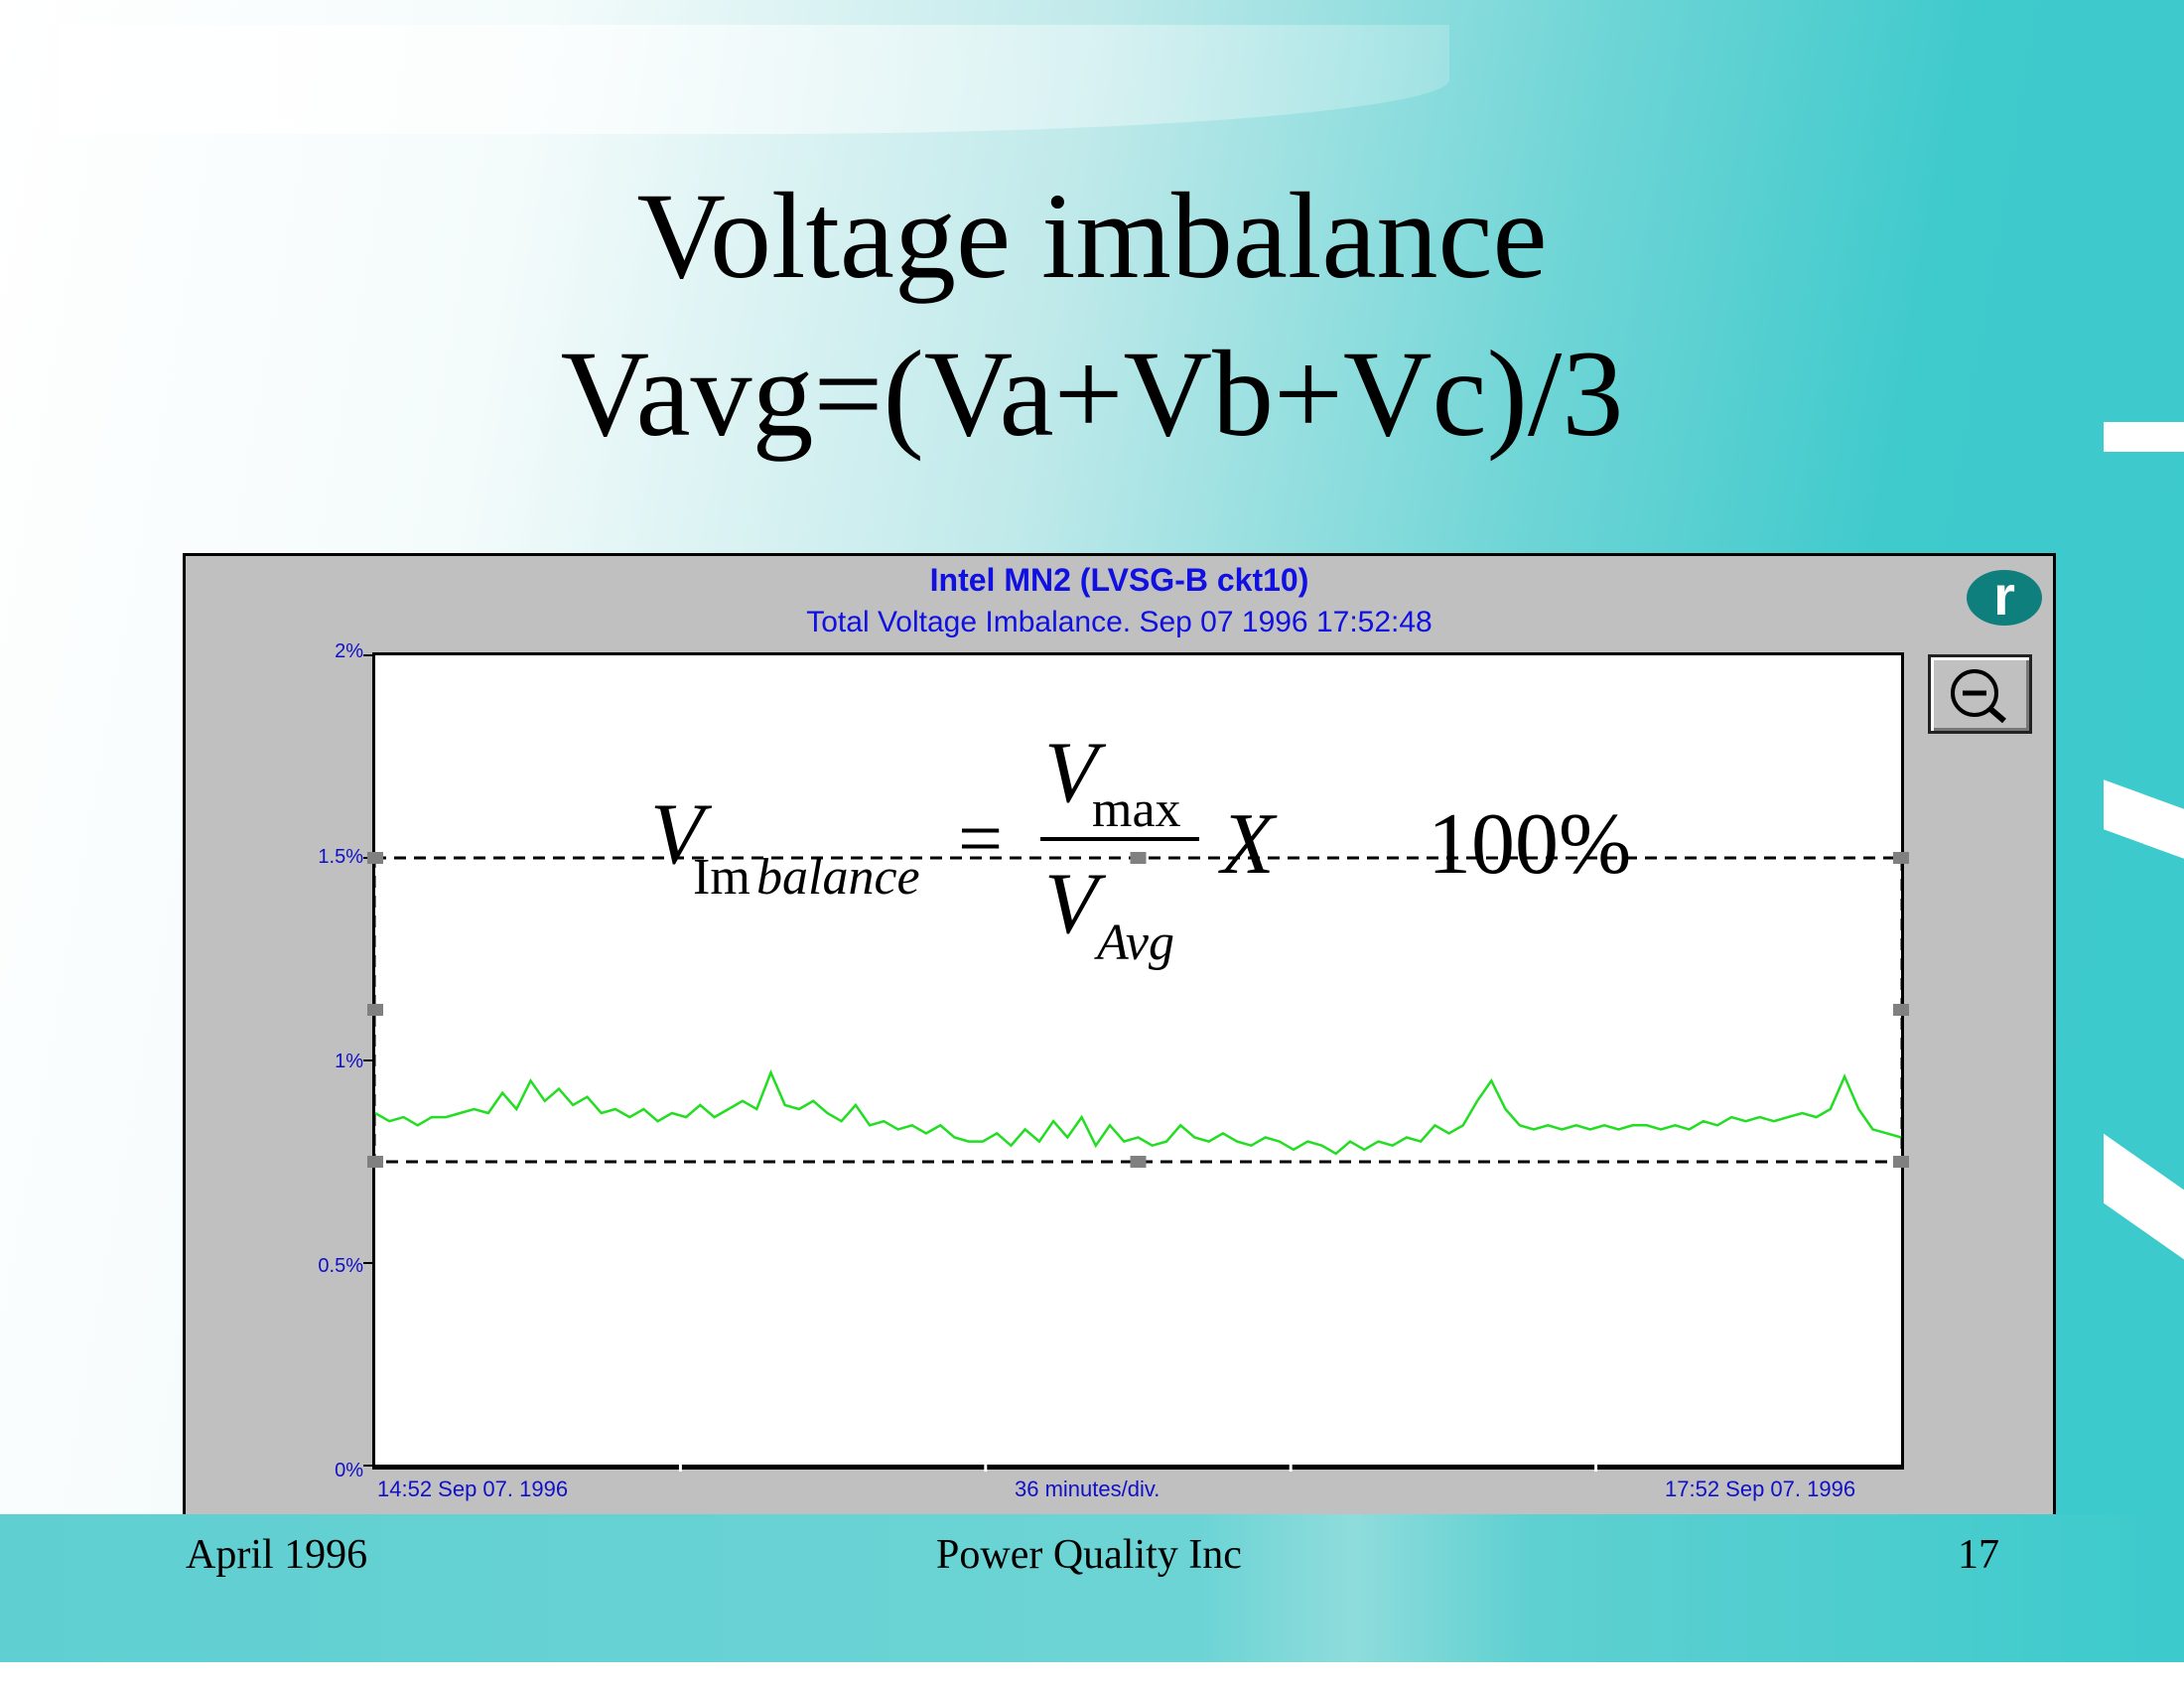  What do you see at coordinates (1135, 942) in the screenshot?
I see `formula-den-sub: Avg` at bounding box center [1135, 942].